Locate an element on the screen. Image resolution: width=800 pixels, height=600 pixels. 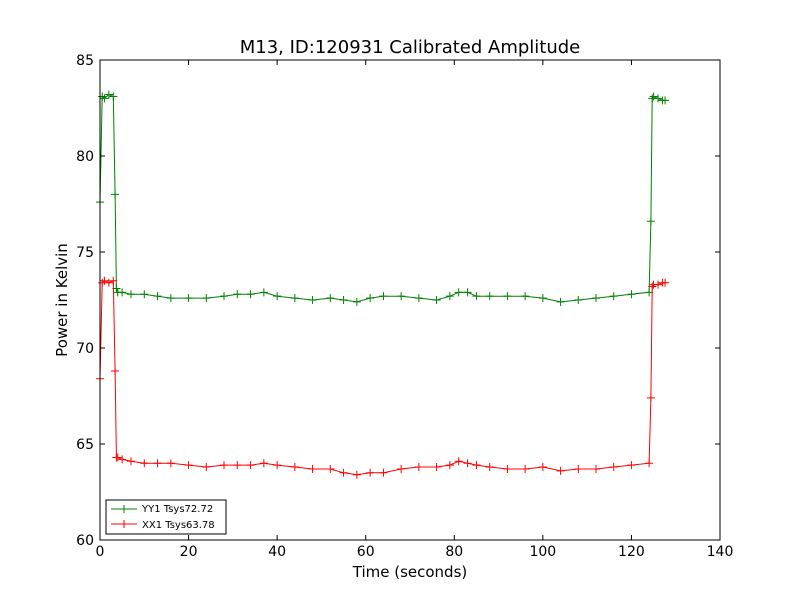
y-tick-label: 60 is located at coordinates (85, 541).